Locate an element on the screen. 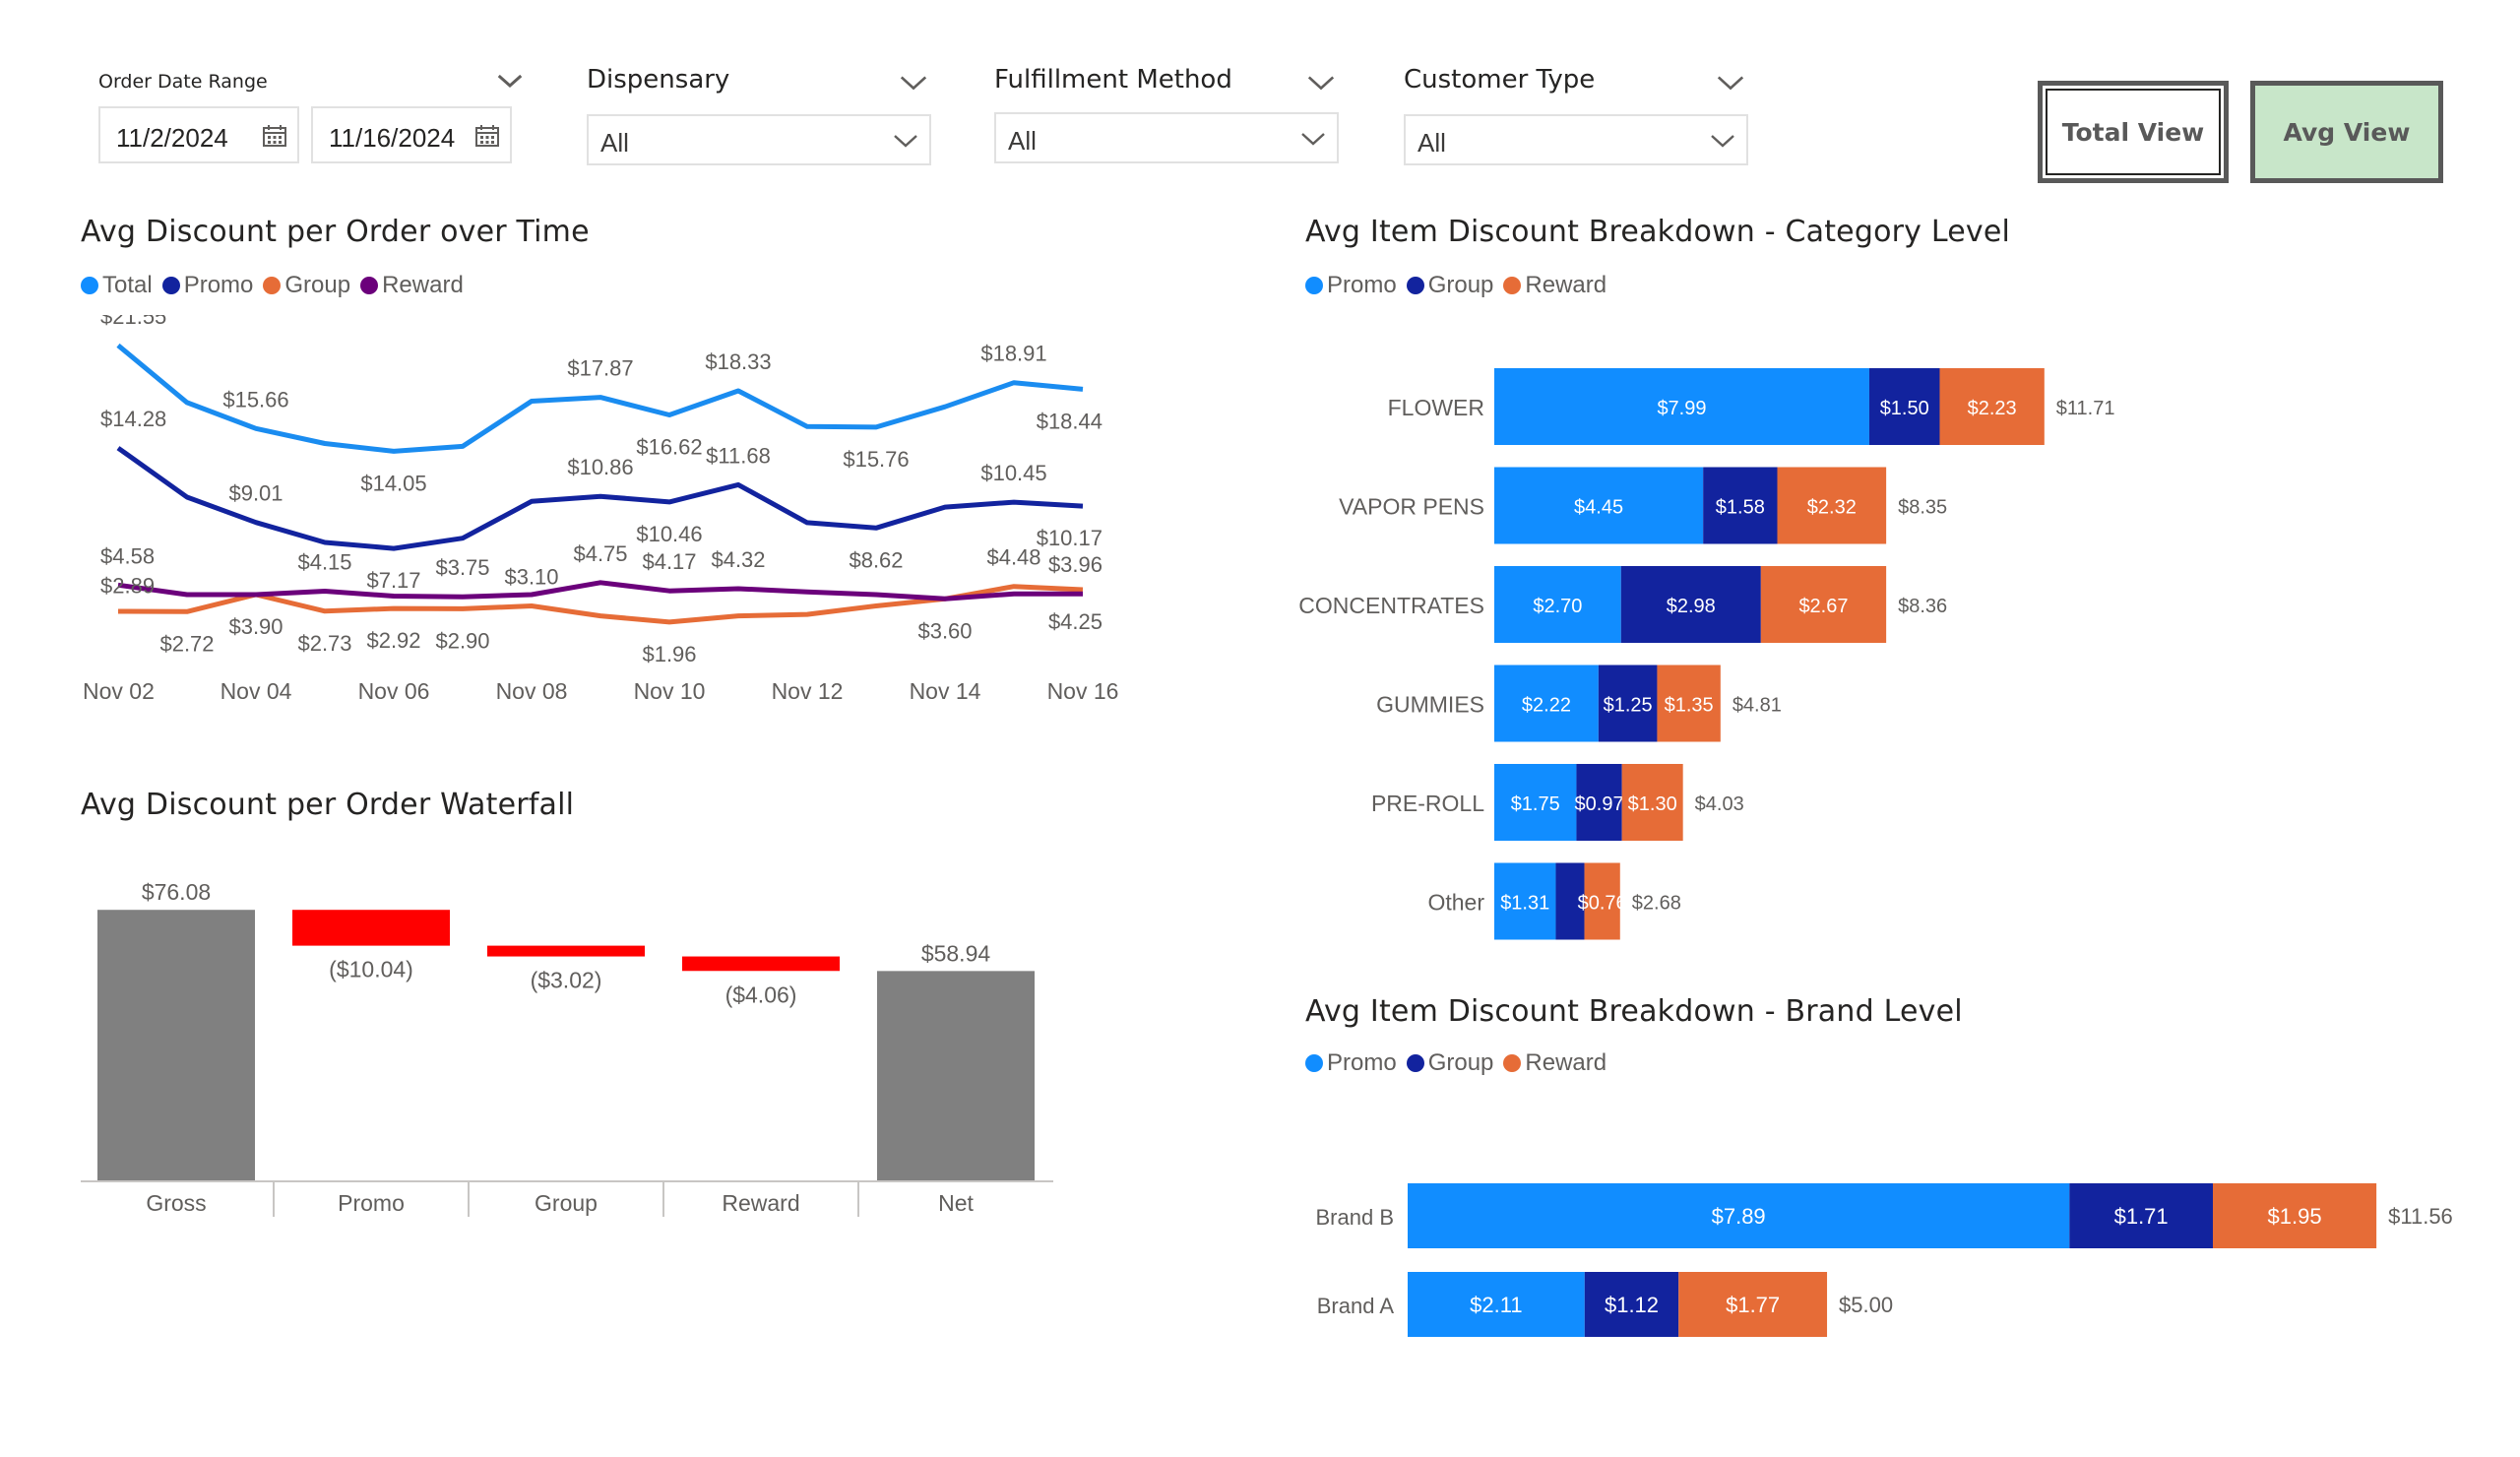 This screenshot has width=2520, height=1457. x-tick-label: Nov 10 is located at coordinates (670, 691).